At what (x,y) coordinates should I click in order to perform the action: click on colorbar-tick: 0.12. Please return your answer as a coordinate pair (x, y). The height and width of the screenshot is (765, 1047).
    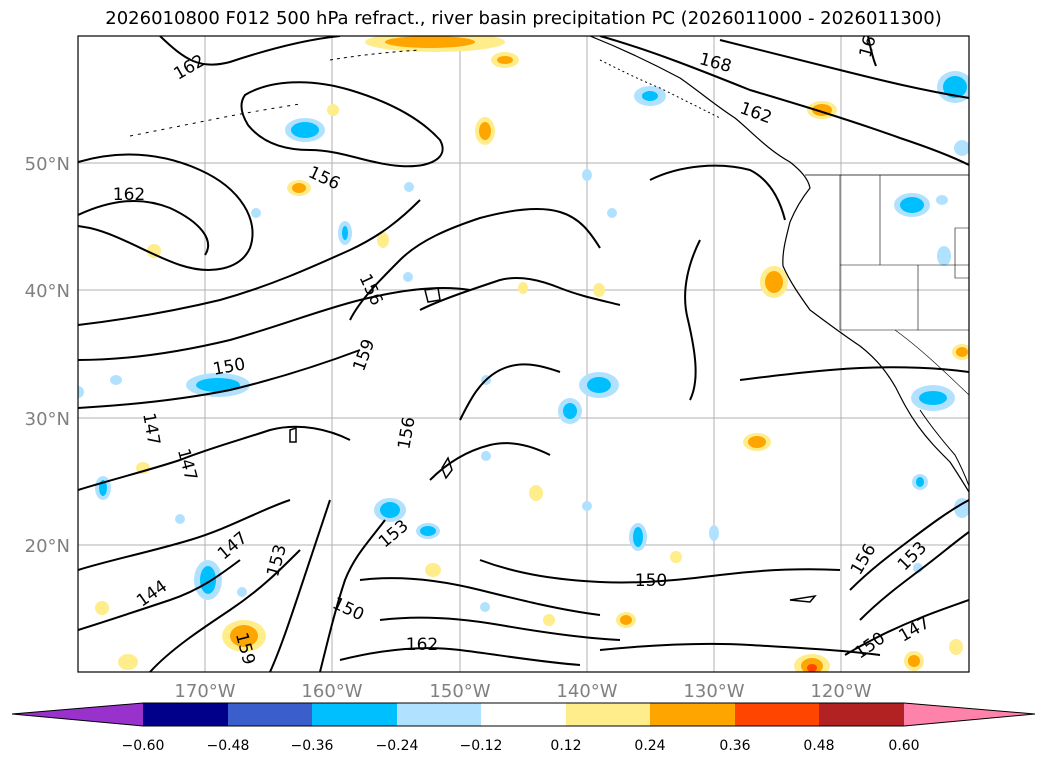
    Looking at the image, I should click on (565, 746).